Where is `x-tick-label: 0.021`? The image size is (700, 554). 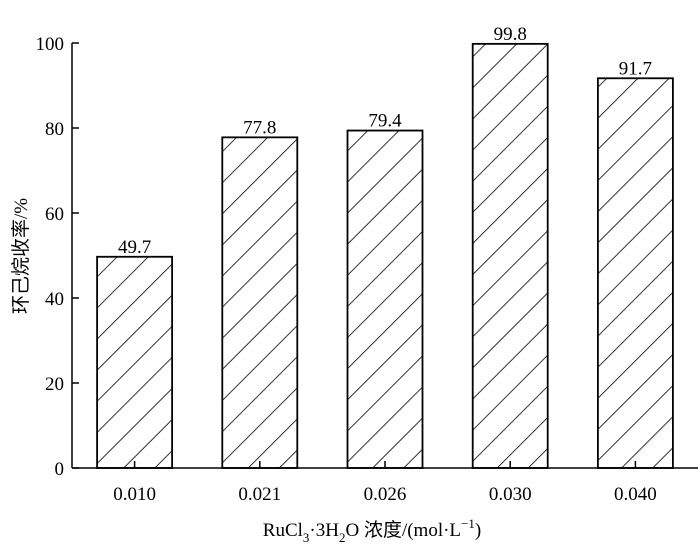
x-tick-label: 0.021 is located at coordinates (259, 494).